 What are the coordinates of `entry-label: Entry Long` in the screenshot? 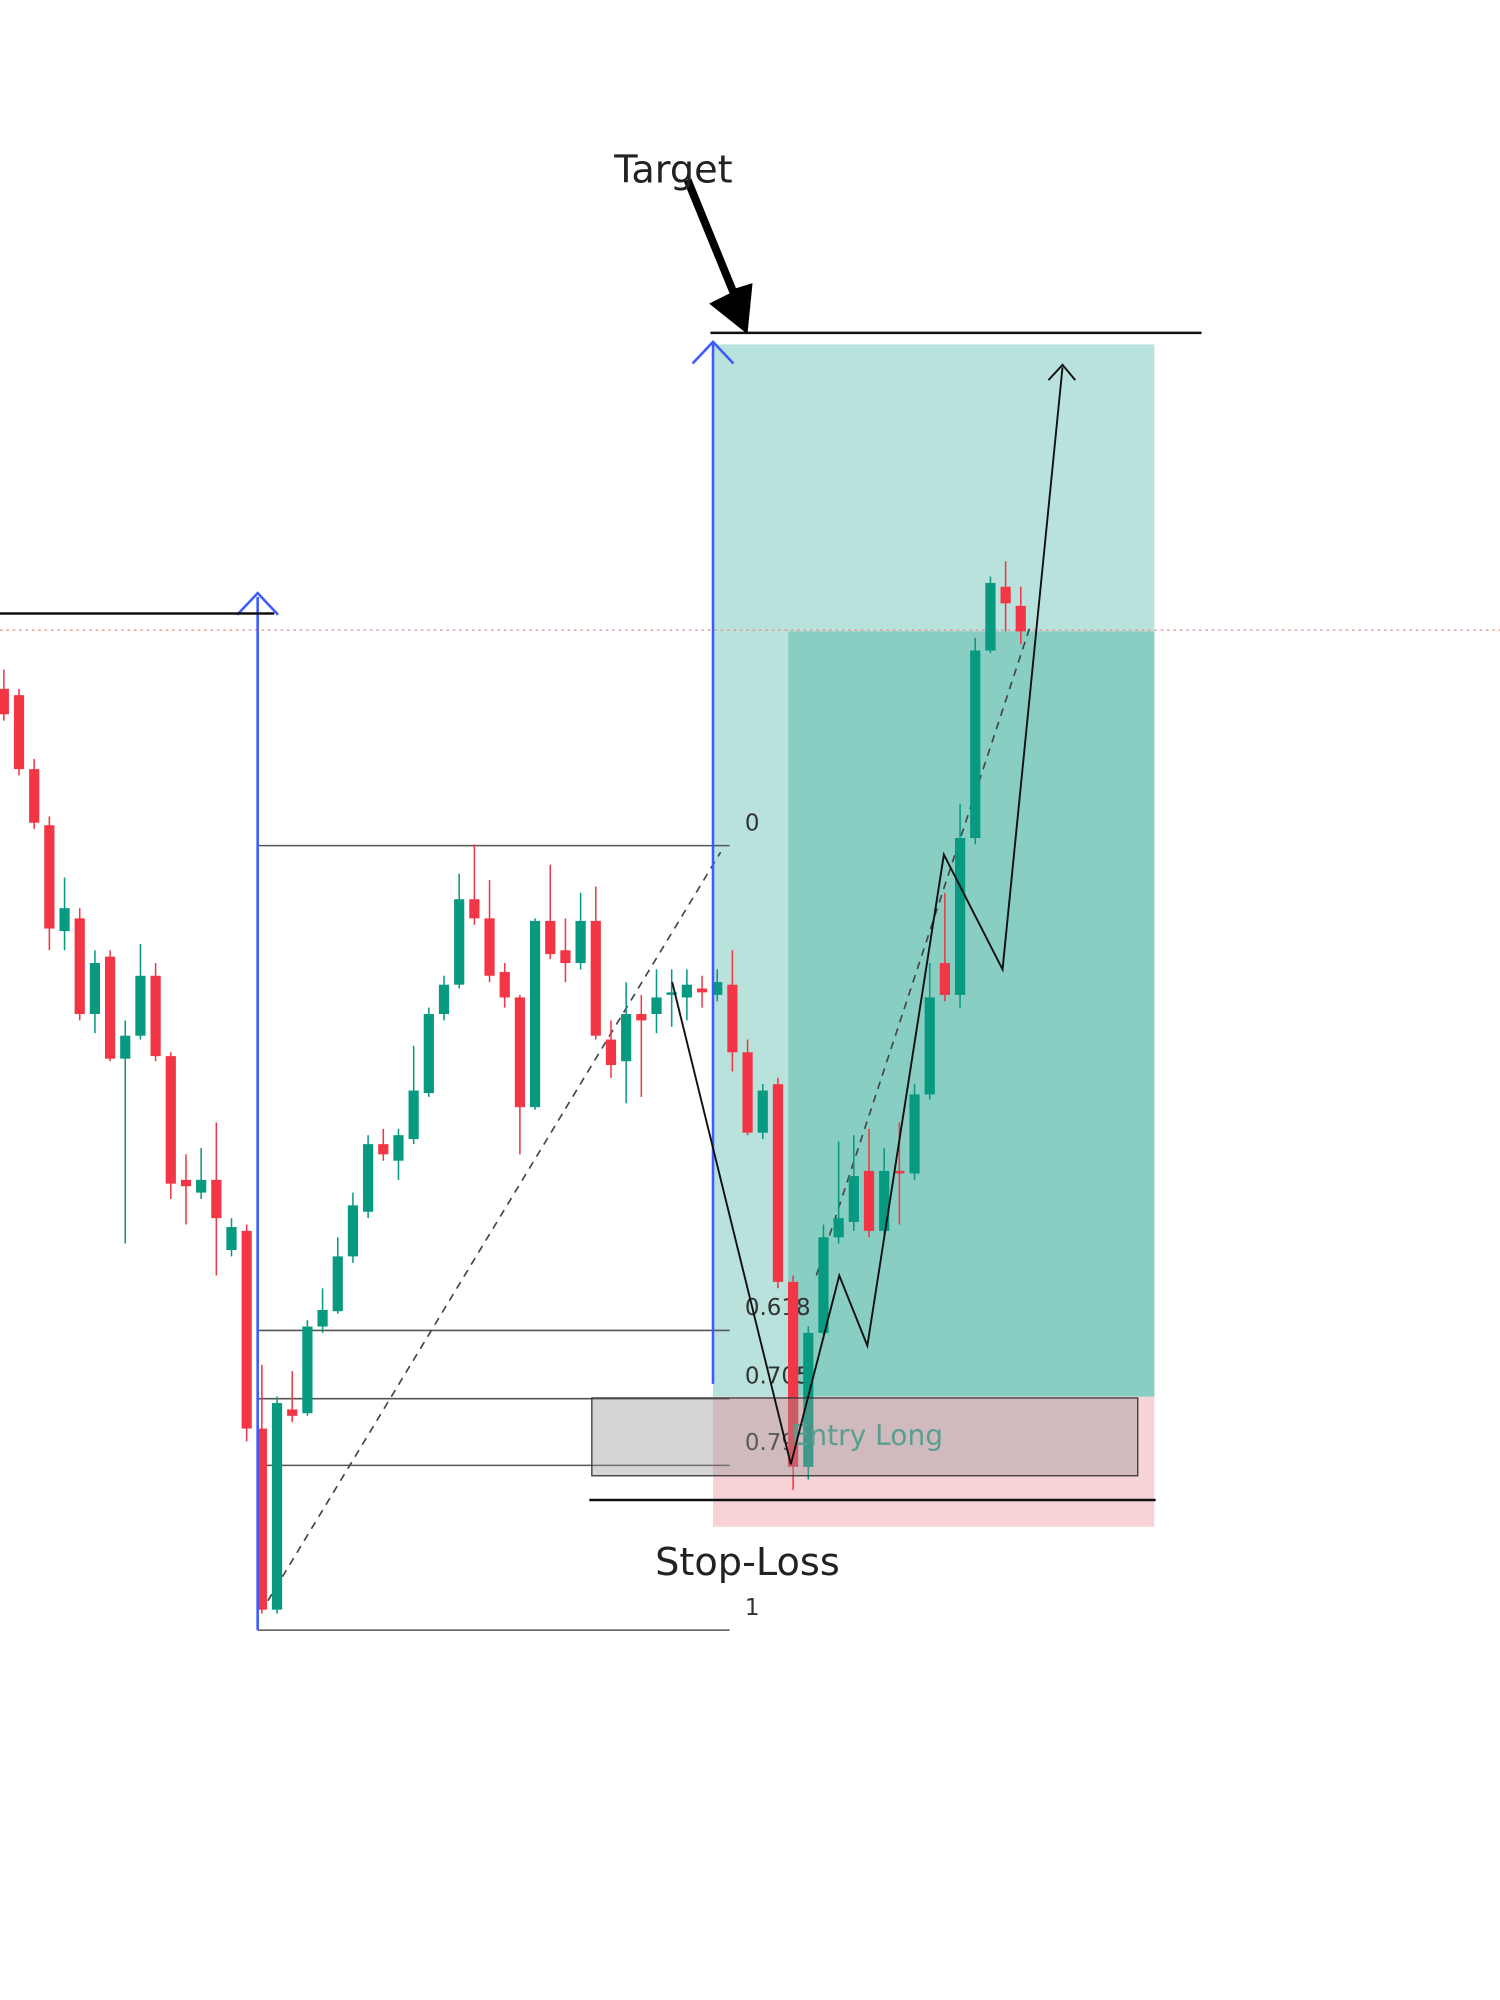 It's located at (867, 1435).